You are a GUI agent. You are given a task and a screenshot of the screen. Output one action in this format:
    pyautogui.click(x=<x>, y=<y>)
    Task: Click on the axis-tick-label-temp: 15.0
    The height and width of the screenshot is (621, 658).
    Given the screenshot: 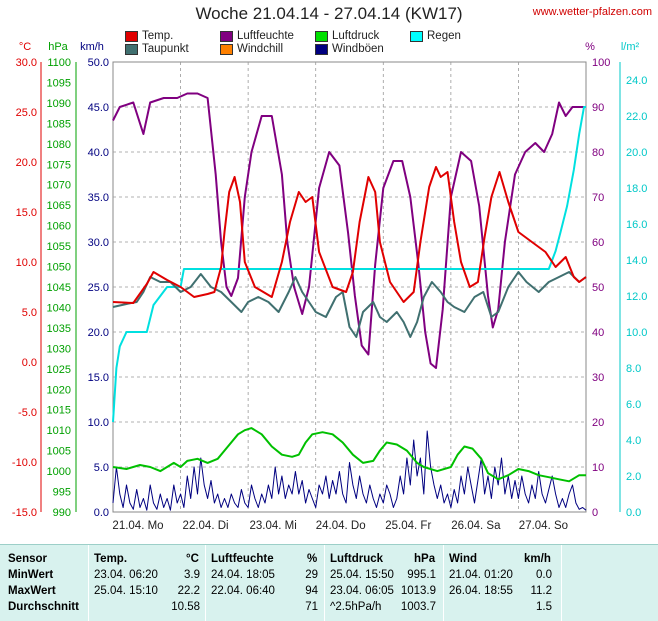 What is the action you would take?
    pyautogui.click(x=26, y=213)
    